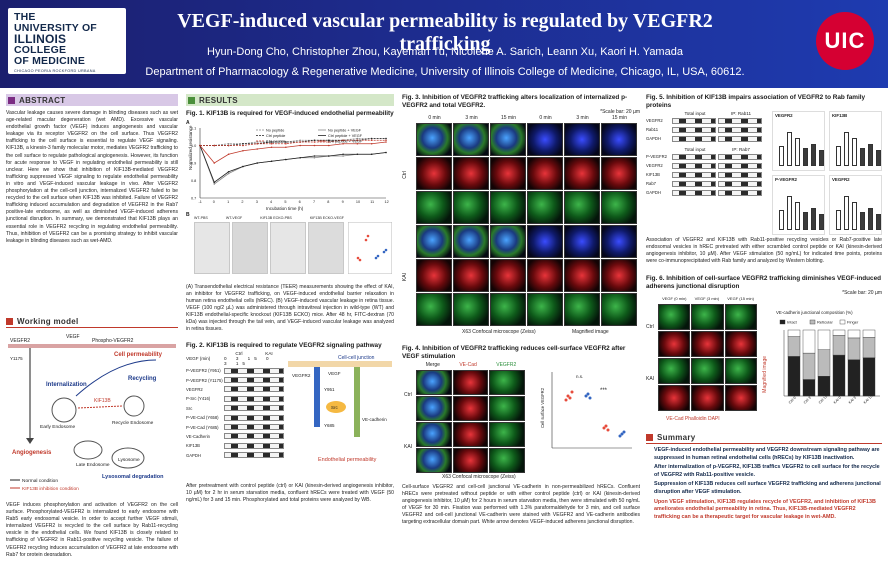  I want to click on wm-vegf-label: VEGF, so click(73, 337).